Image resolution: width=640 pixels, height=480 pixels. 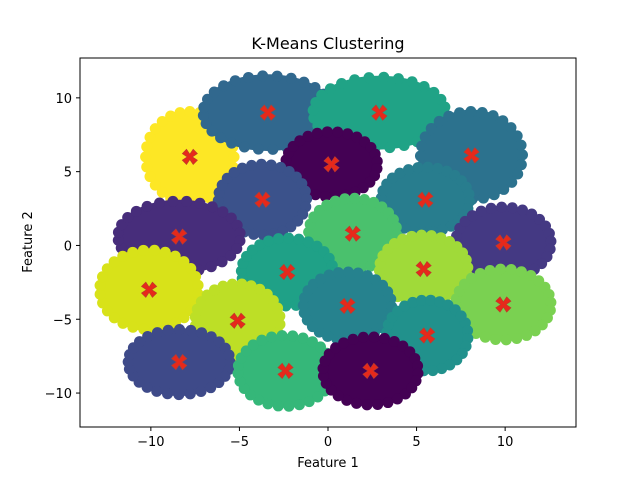 What do you see at coordinates (328, 442) in the screenshot?
I see `x-tick-label: 0` at bounding box center [328, 442].